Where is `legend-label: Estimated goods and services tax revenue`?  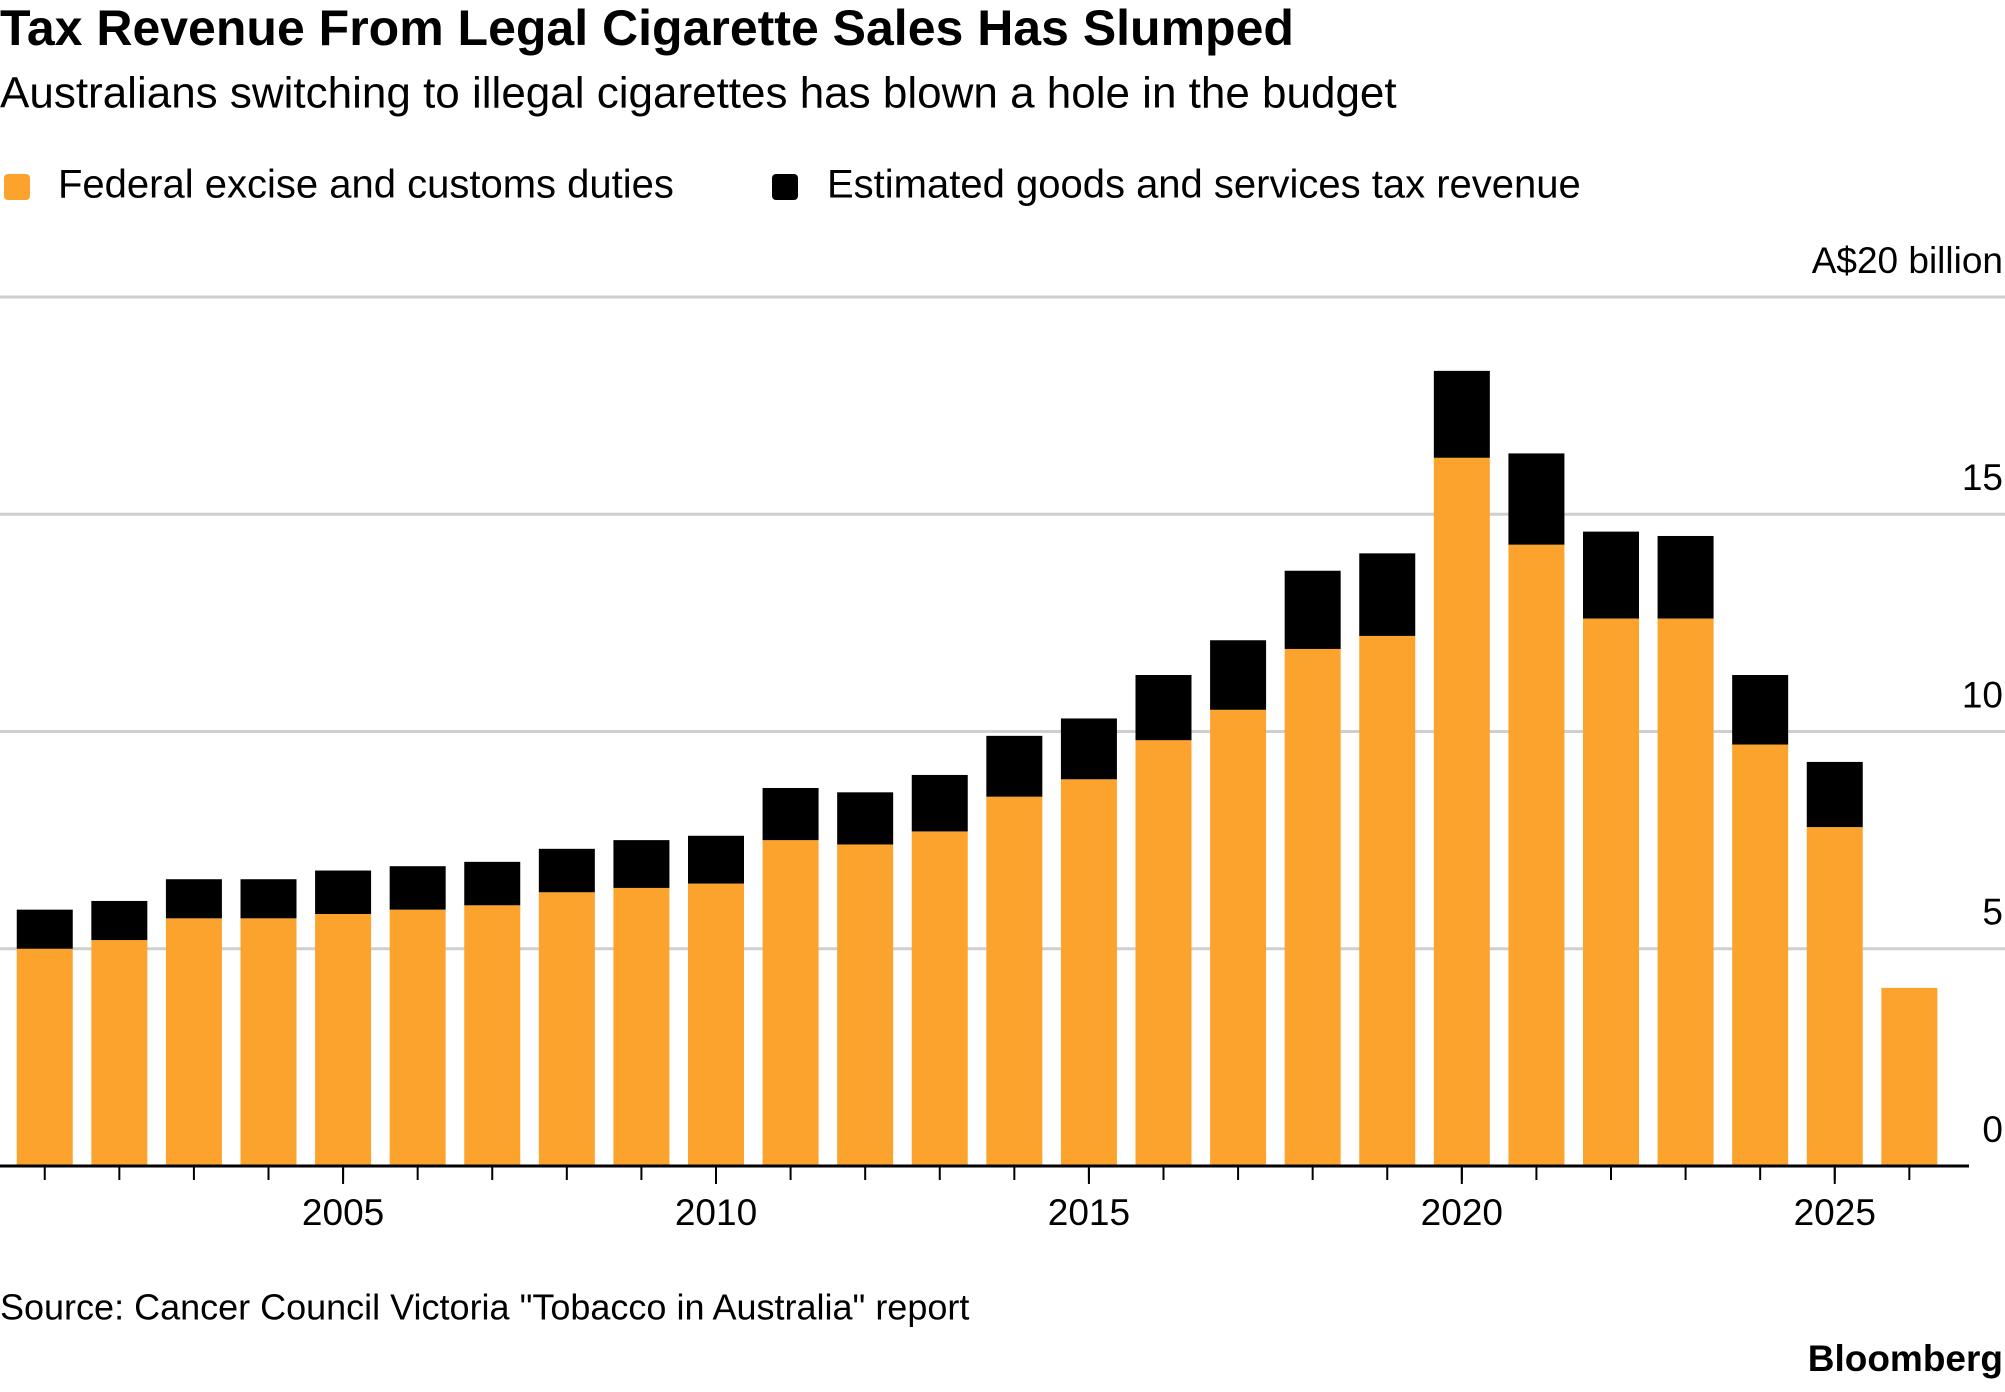 legend-label: Estimated goods and services tax revenue is located at coordinates (1204, 185).